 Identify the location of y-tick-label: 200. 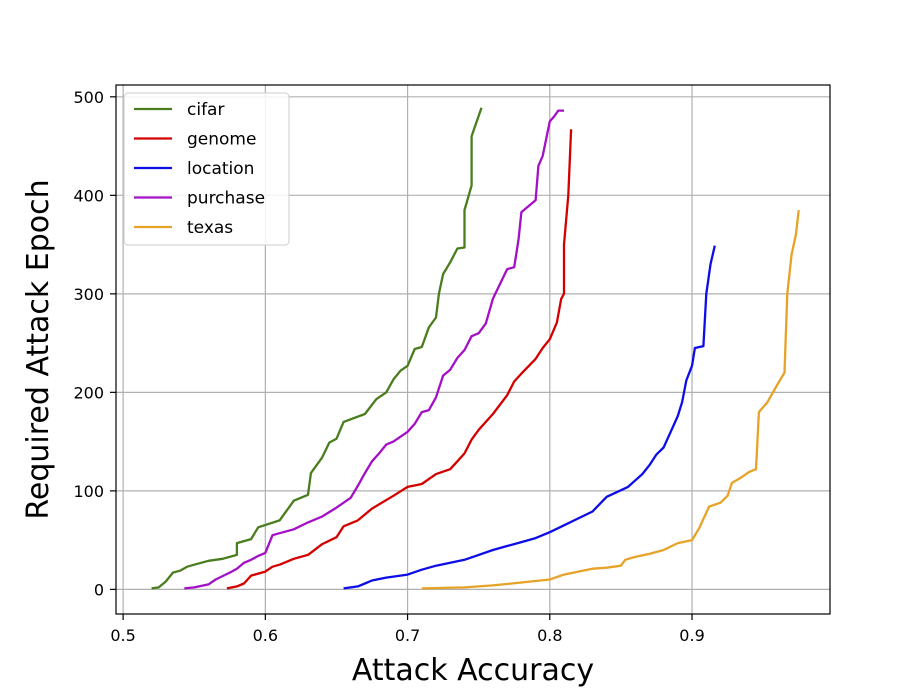
(88, 392).